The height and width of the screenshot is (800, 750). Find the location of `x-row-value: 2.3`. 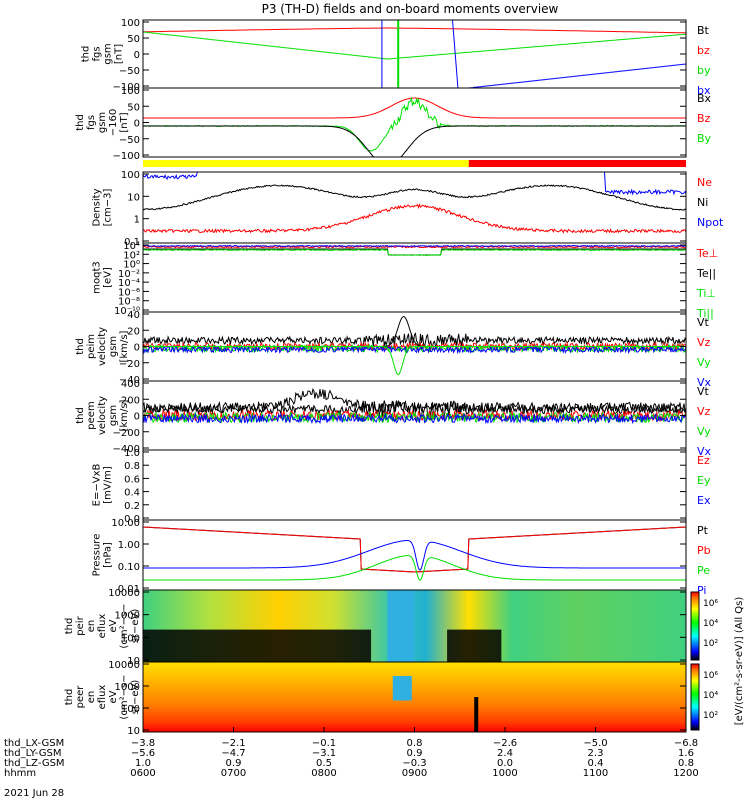

x-row-value: 2.3 is located at coordinates (596, 753).